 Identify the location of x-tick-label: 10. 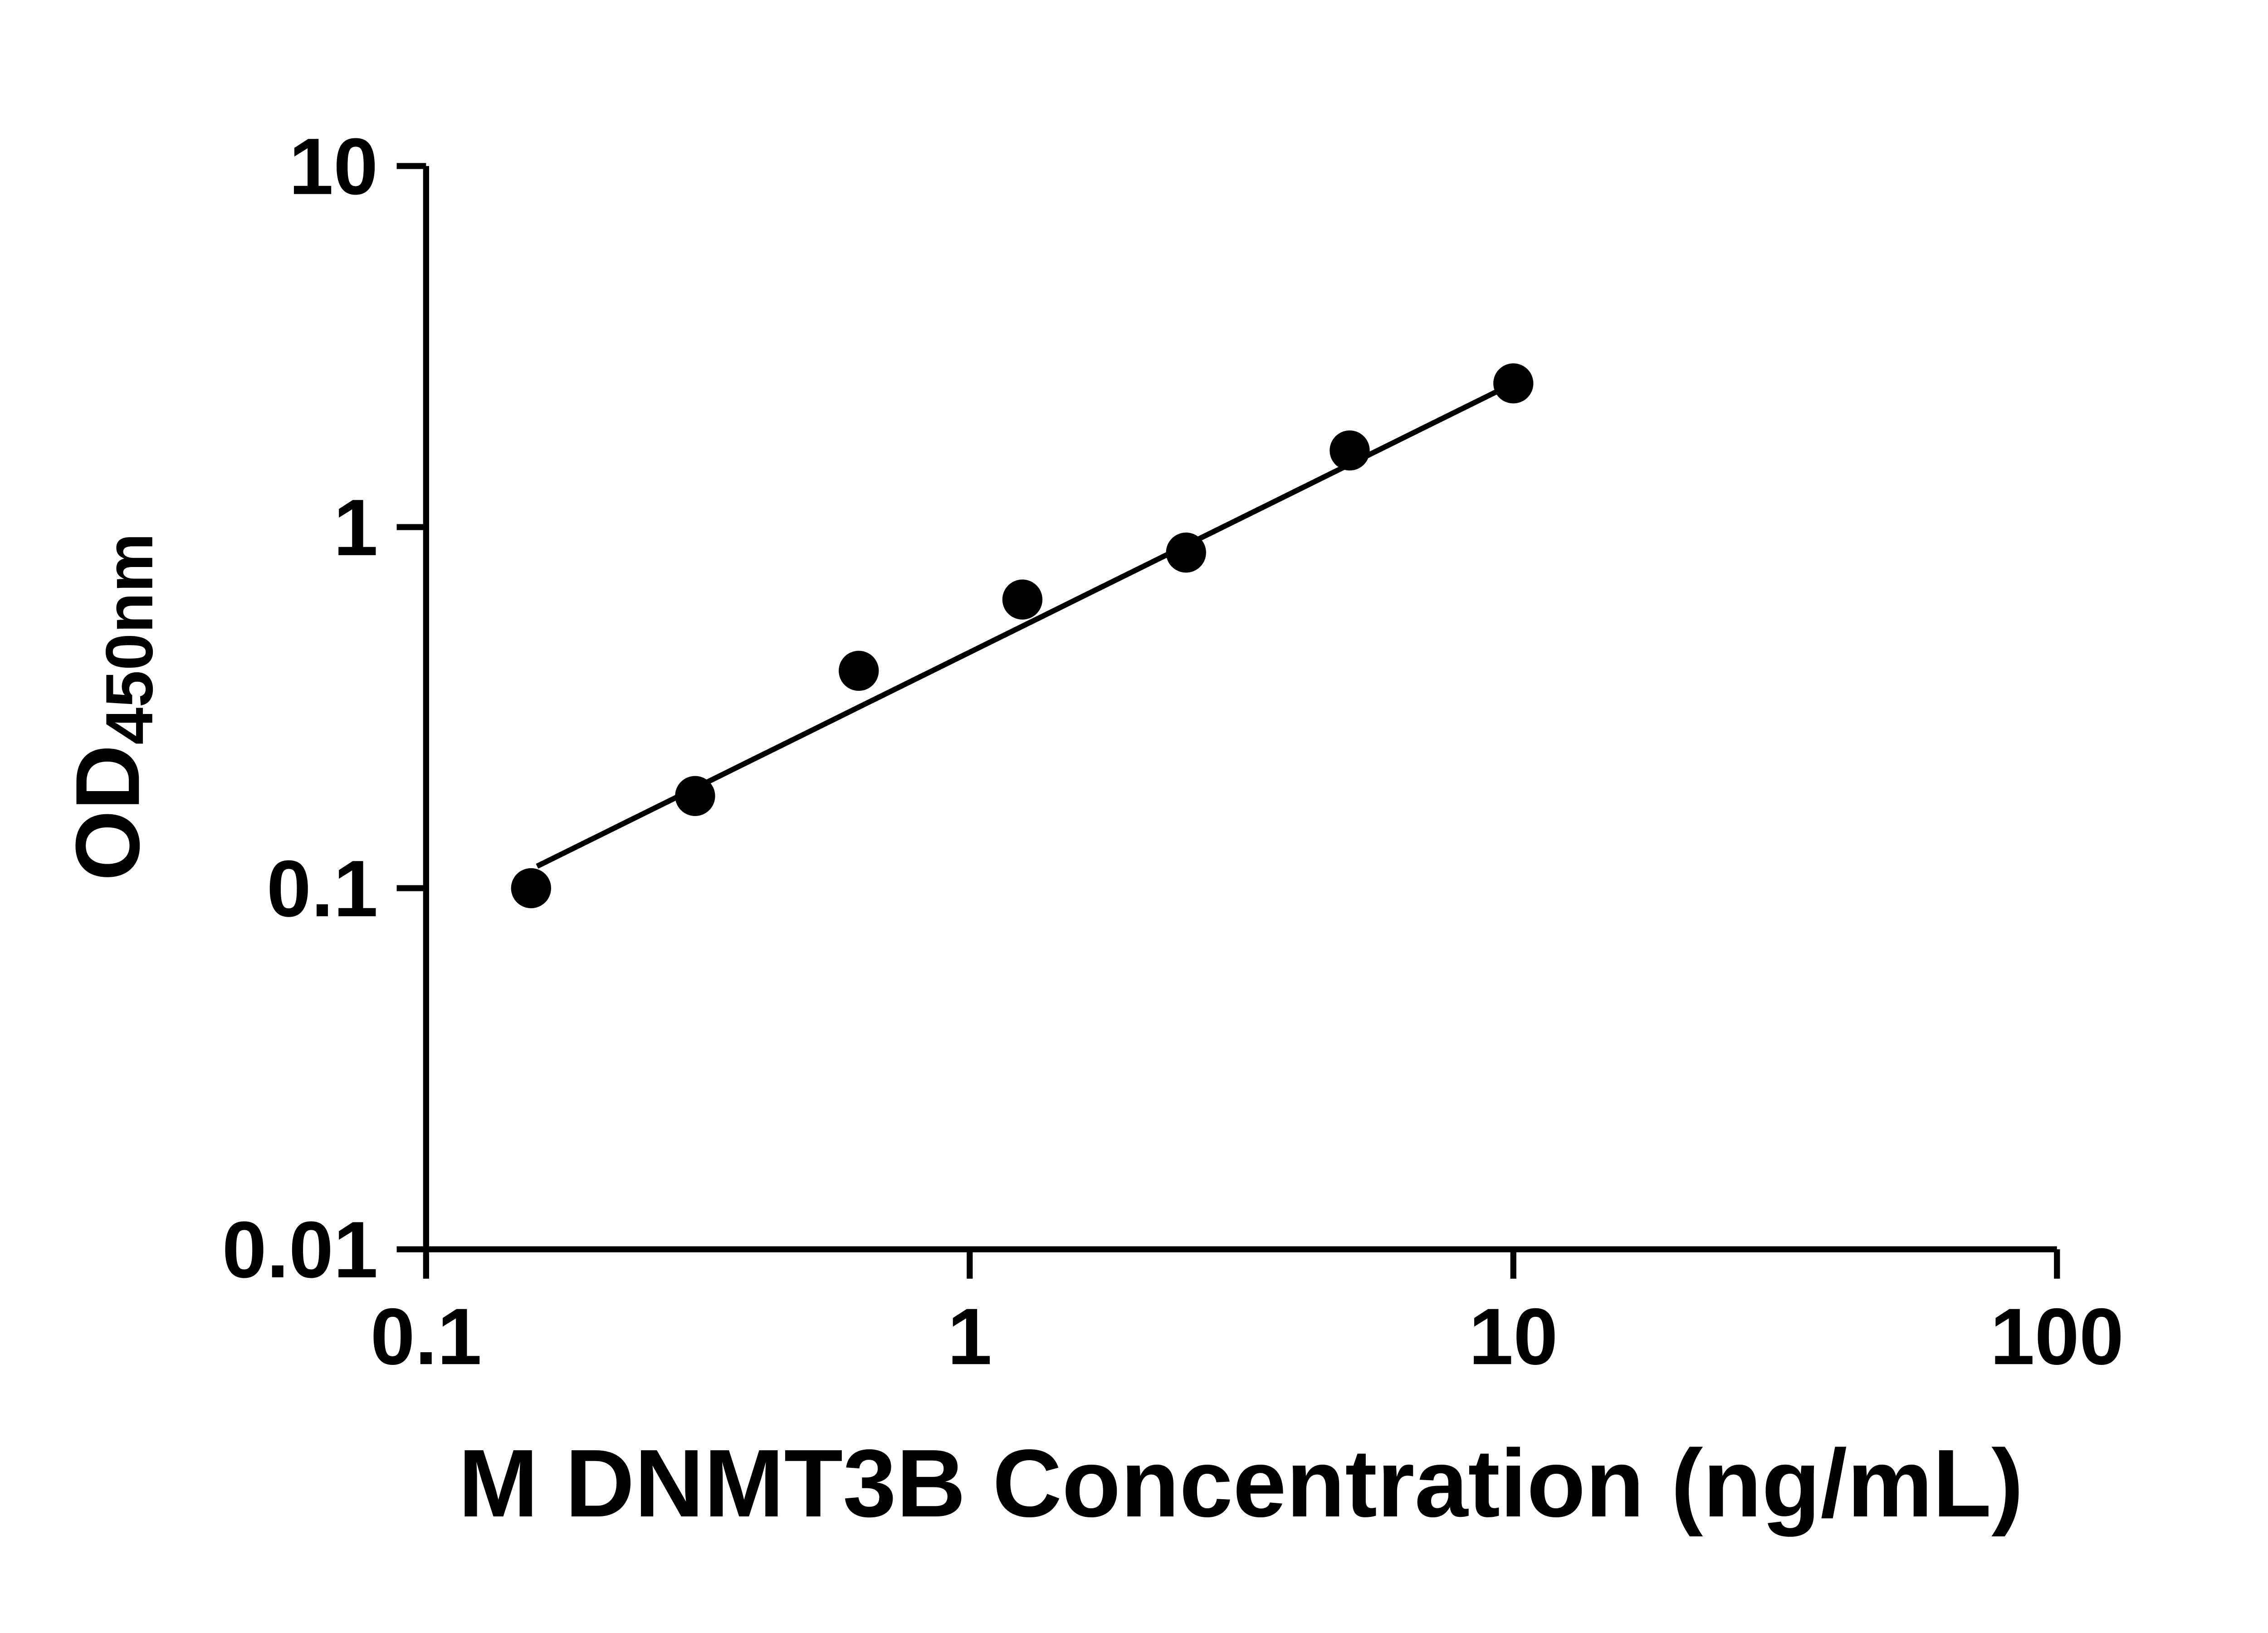
(1514, 1336).